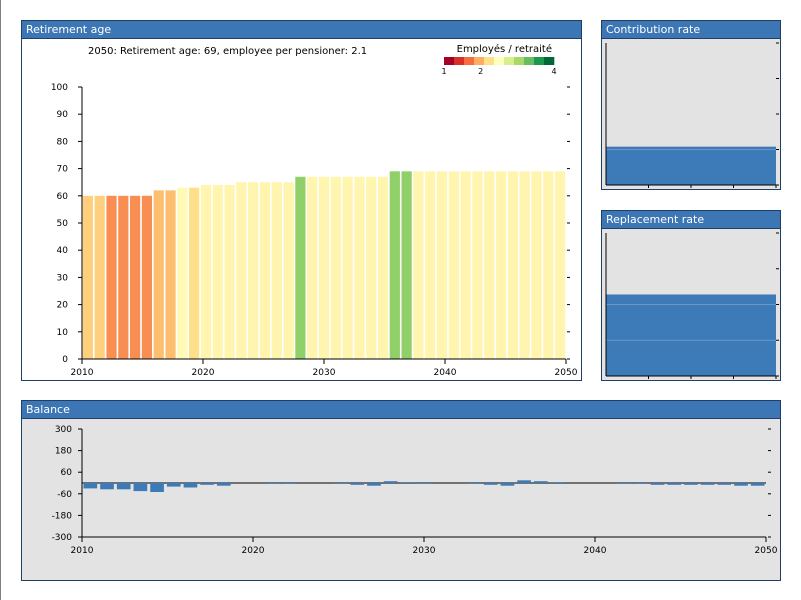 This screenshot has height=600, width=801. What do you see at coordinates (82, 551) in the screenshot?
I see `balance-x-tick-label: 2010` at bounding box center [82, 551].